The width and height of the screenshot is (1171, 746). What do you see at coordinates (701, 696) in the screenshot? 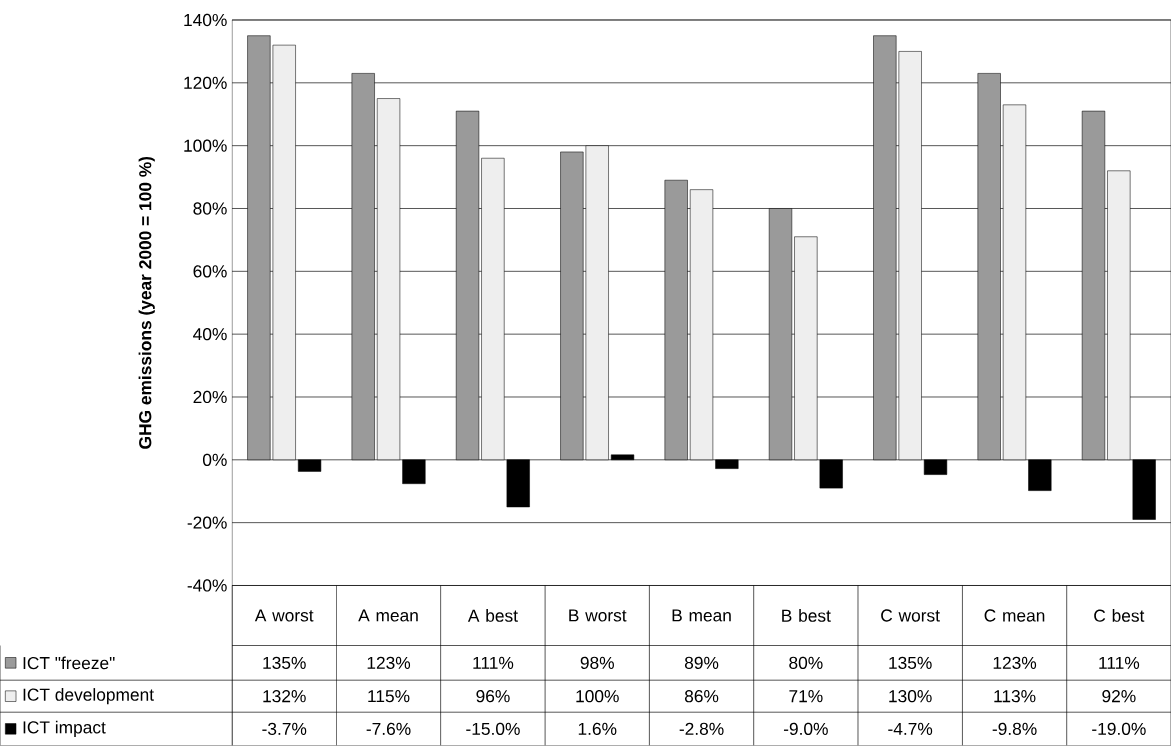
I see `data-label: 86%` at bounding box center [701, 696].